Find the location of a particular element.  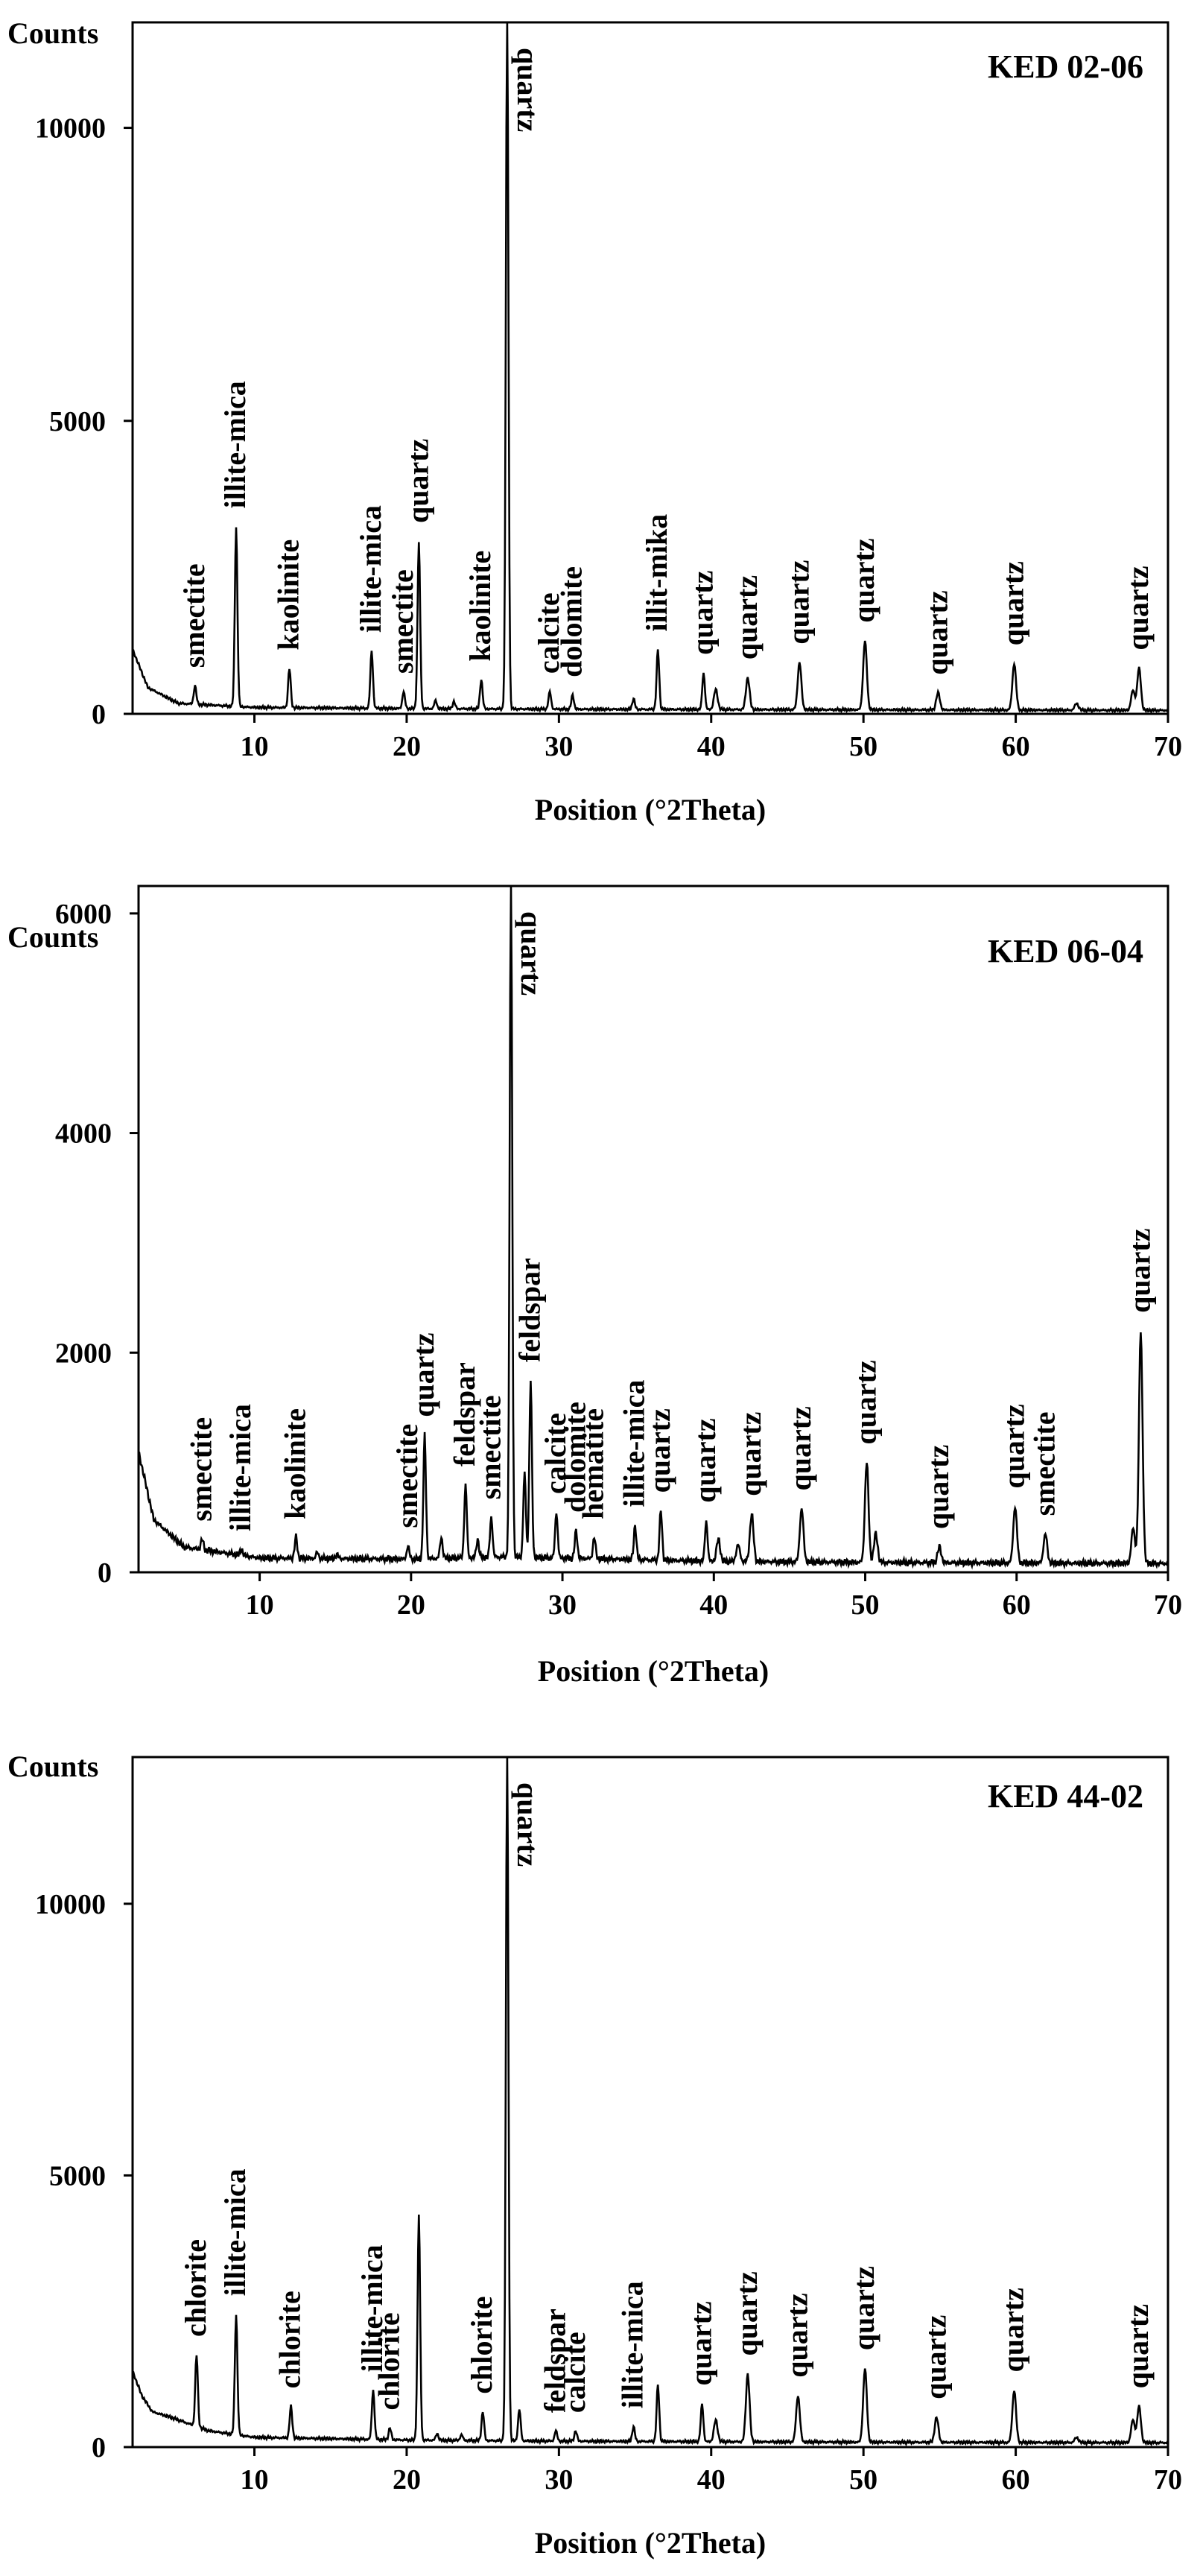

y-tick-label: 6000 is located at coordinates (84, 914).